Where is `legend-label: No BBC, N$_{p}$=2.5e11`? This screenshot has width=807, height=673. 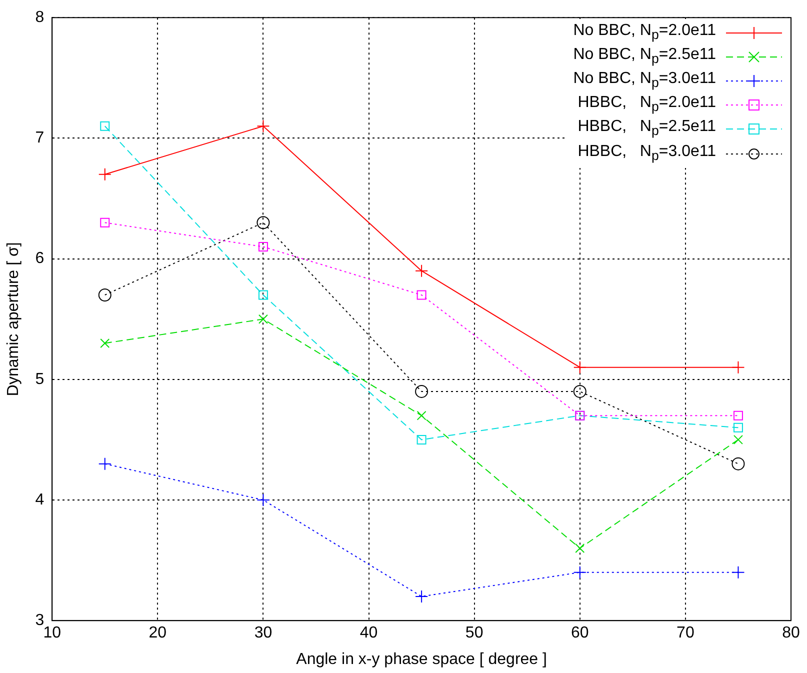
legend-label: No BBC, N$_{p}$=2.5e11 is located at coordinates (644, 56).